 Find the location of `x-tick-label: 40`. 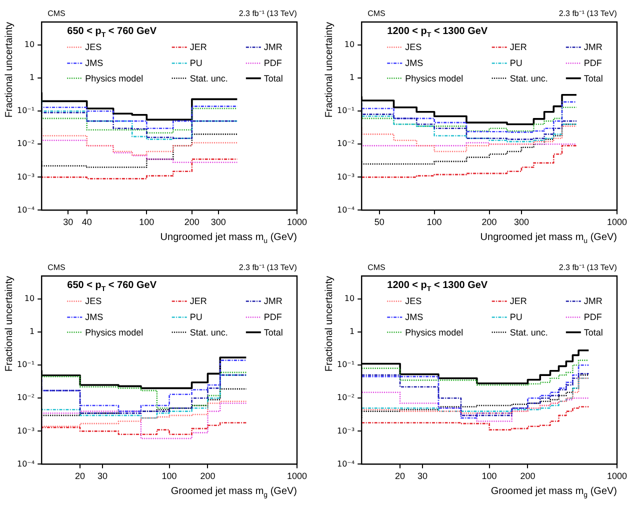

x-tick-label: 40 is located at coordinates (87, 222).